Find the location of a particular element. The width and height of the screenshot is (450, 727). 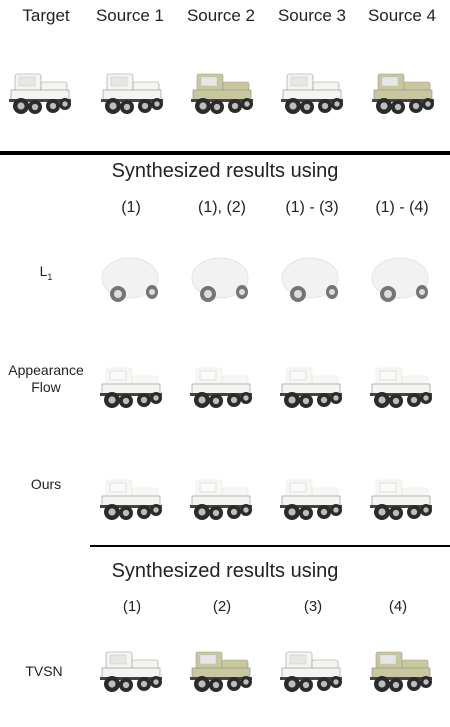

section-divider-thick is located at coordinates (225, 153).